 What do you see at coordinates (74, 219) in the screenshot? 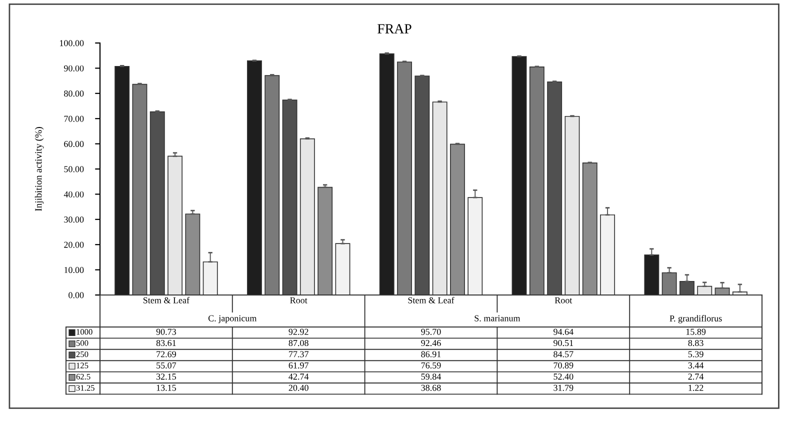
I see `y-tick-label: 30.00` at bounding box center [74, 219].